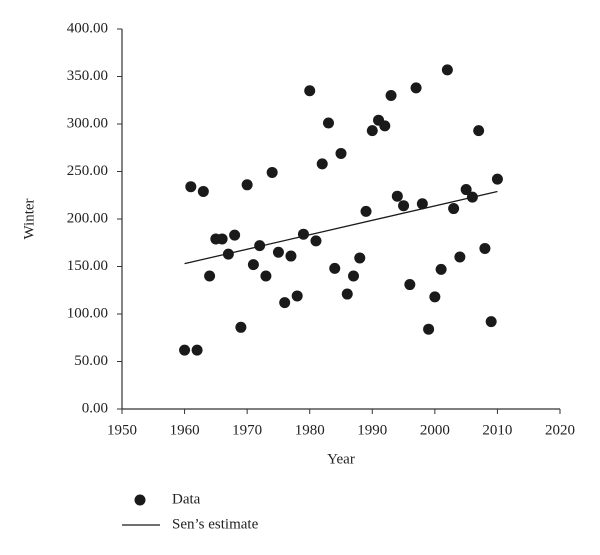 The image size is (600, 555). Describe the element at coordinates (87, 76) in the screenshot. I see `y-tick-label: 350.00` at that location.